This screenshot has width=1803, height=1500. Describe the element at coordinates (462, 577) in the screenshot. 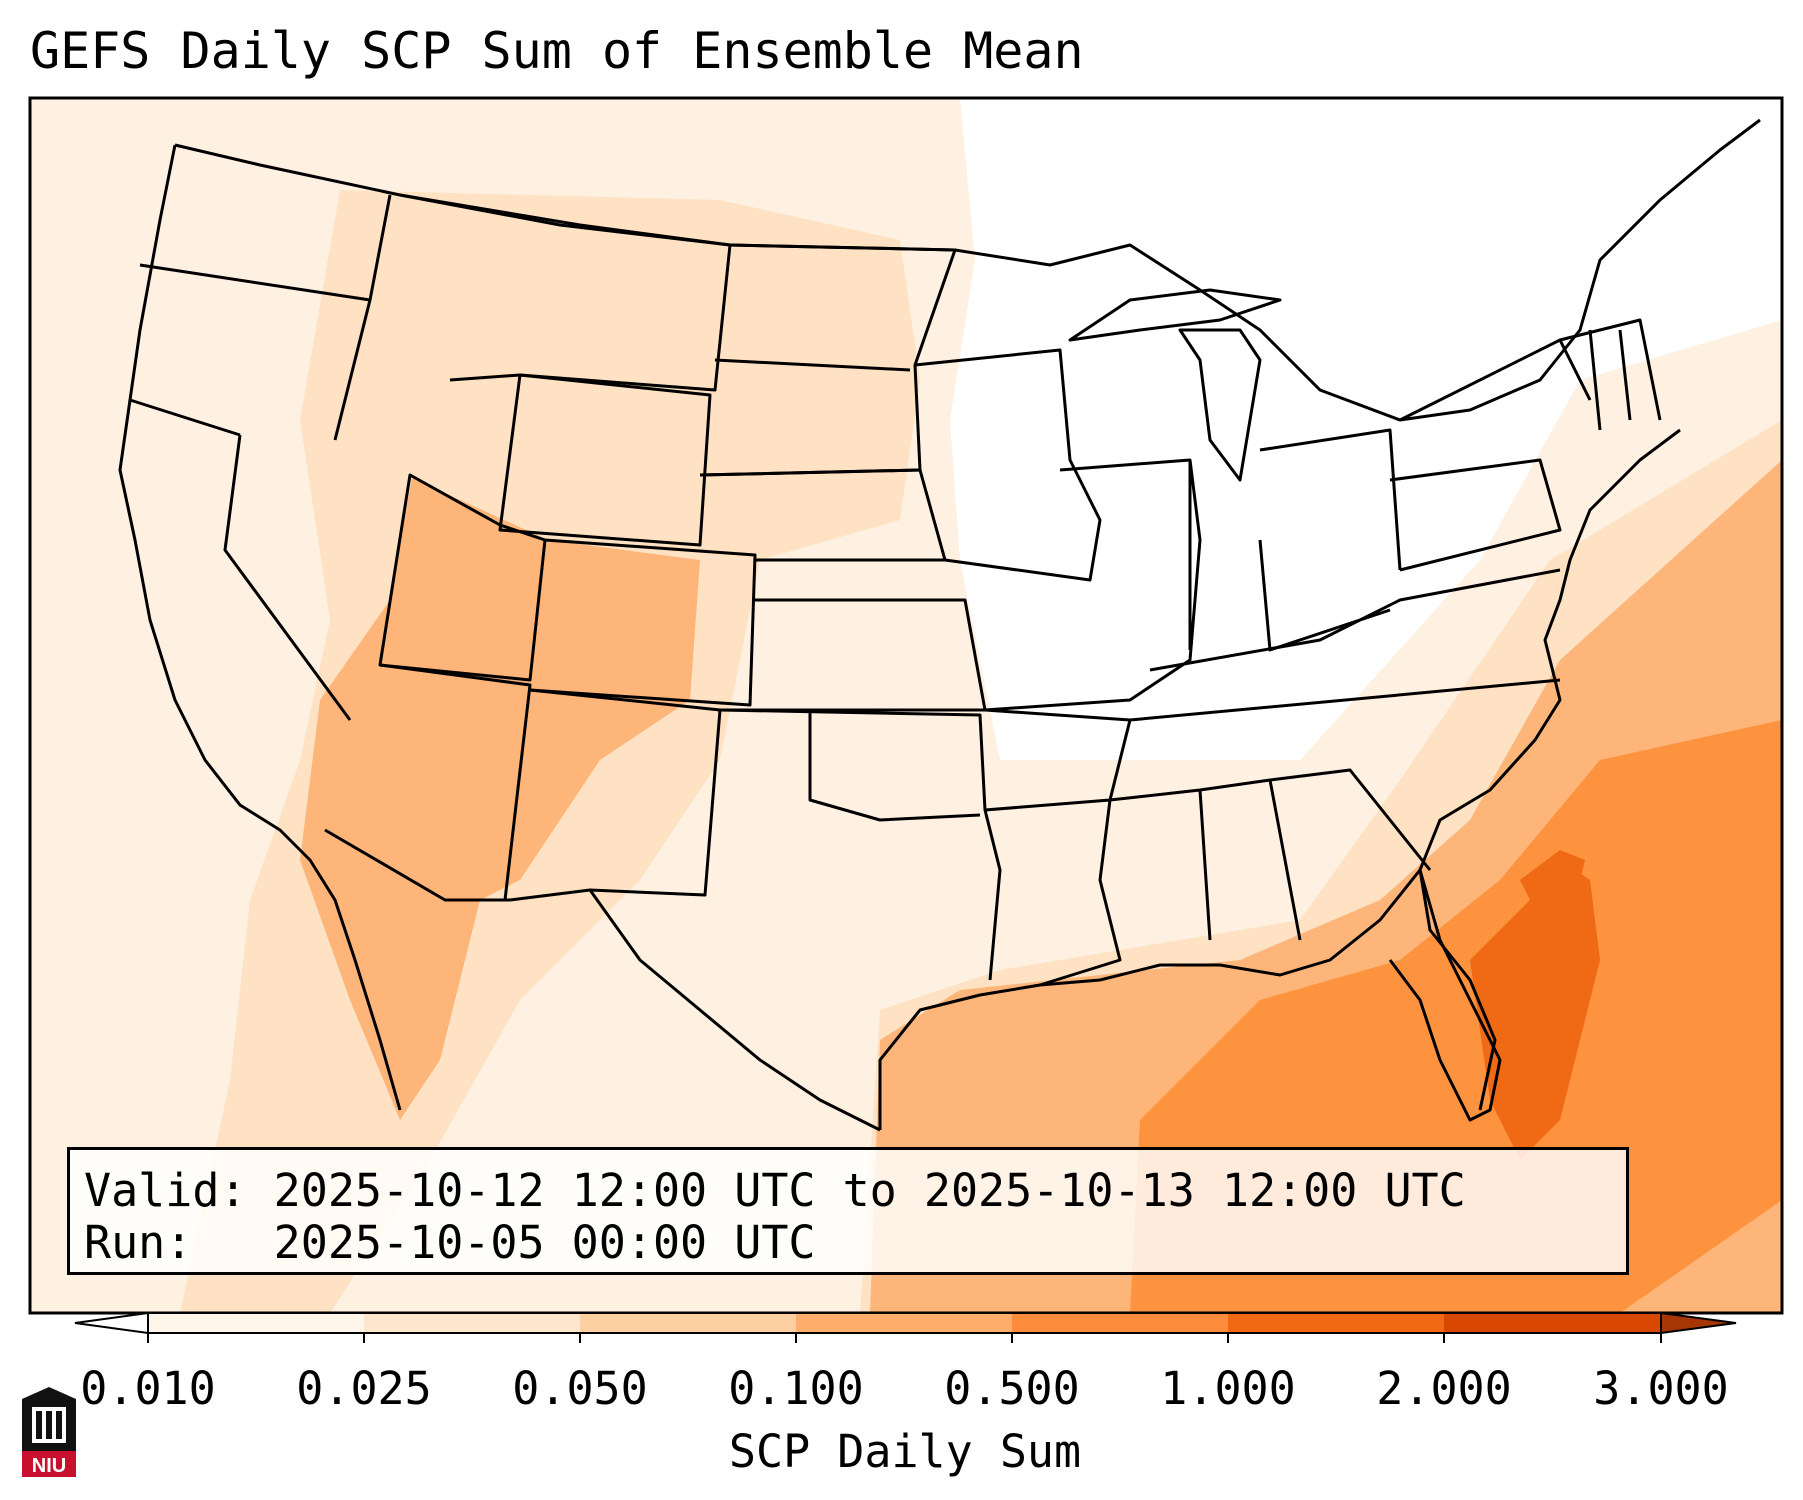

I see `line-ut` at that location.